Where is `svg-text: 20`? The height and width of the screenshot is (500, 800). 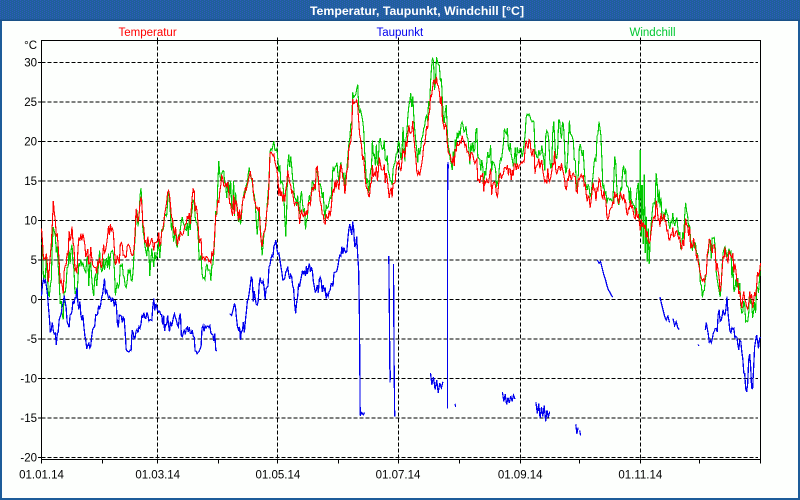 svg-text: 20 is located at coordinates (30, 143).